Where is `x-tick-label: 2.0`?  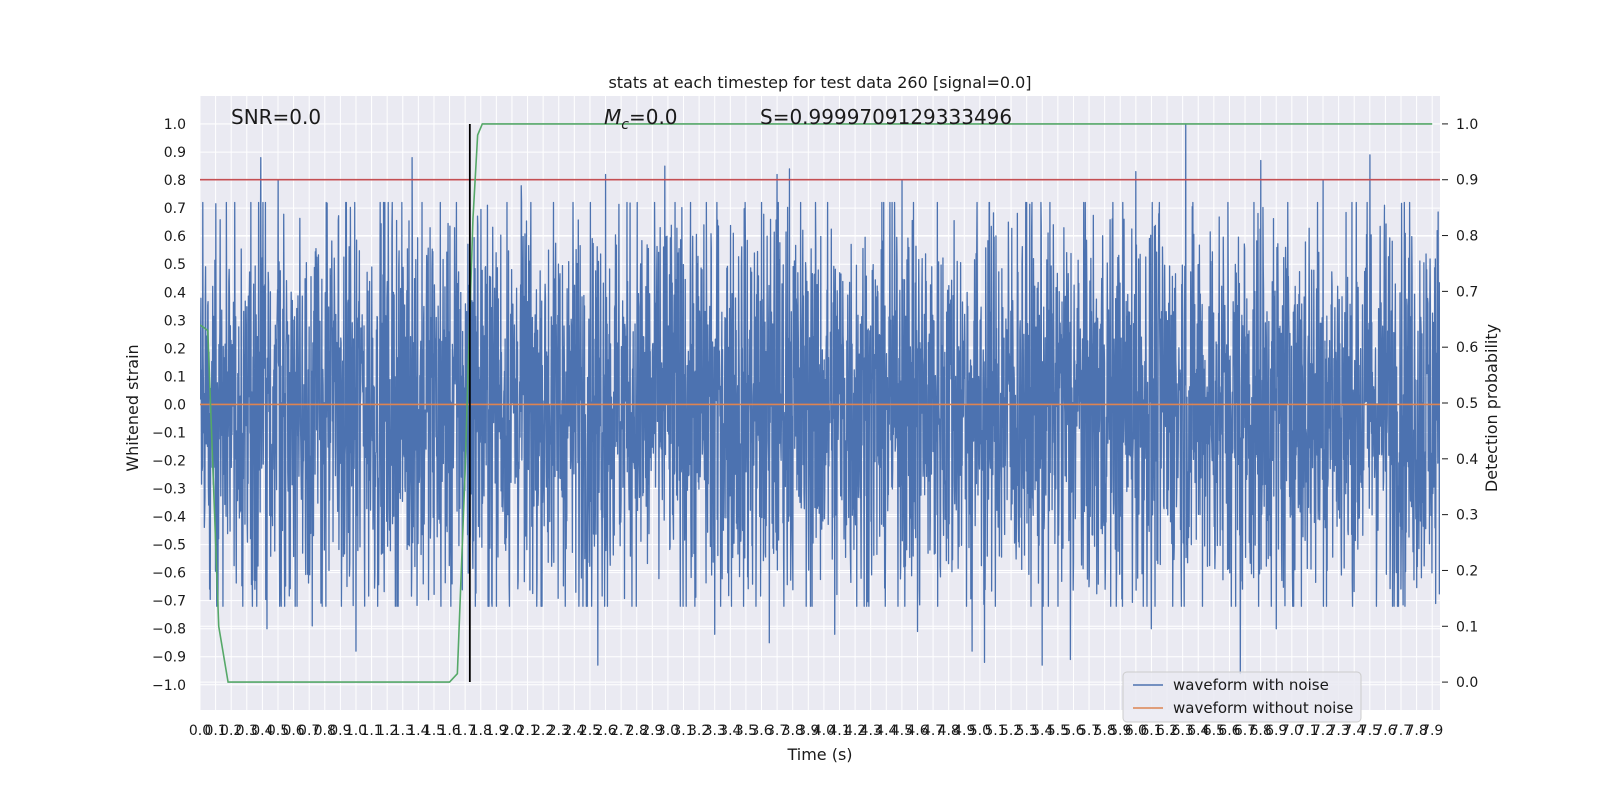 x-tick-label: 2.0 is located at coordinates (512, 731).